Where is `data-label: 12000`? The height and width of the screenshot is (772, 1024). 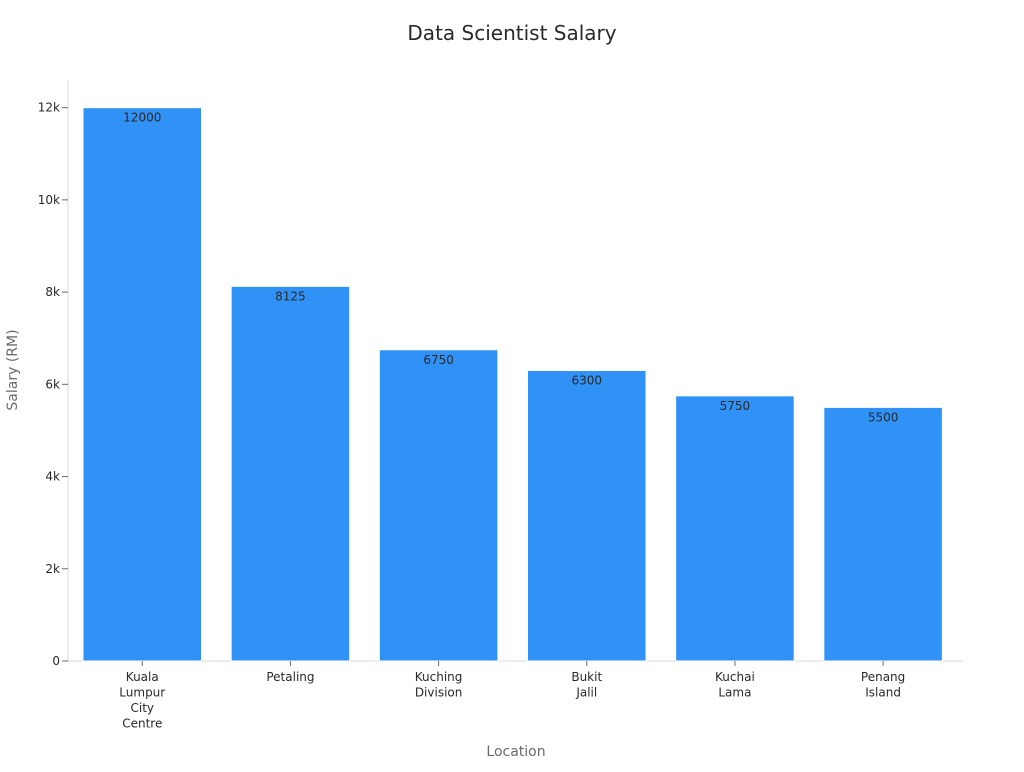 data-label: 12000 is located at coordinates (142, 118).